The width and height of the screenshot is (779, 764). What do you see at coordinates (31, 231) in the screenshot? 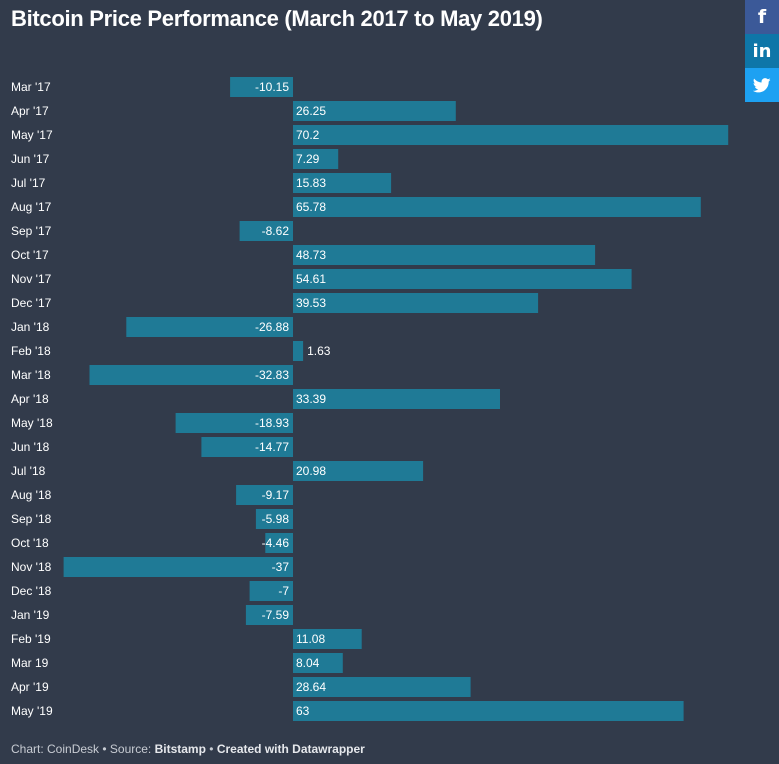
I see `category-label: Sep '17` at bounding box center [31, 231].